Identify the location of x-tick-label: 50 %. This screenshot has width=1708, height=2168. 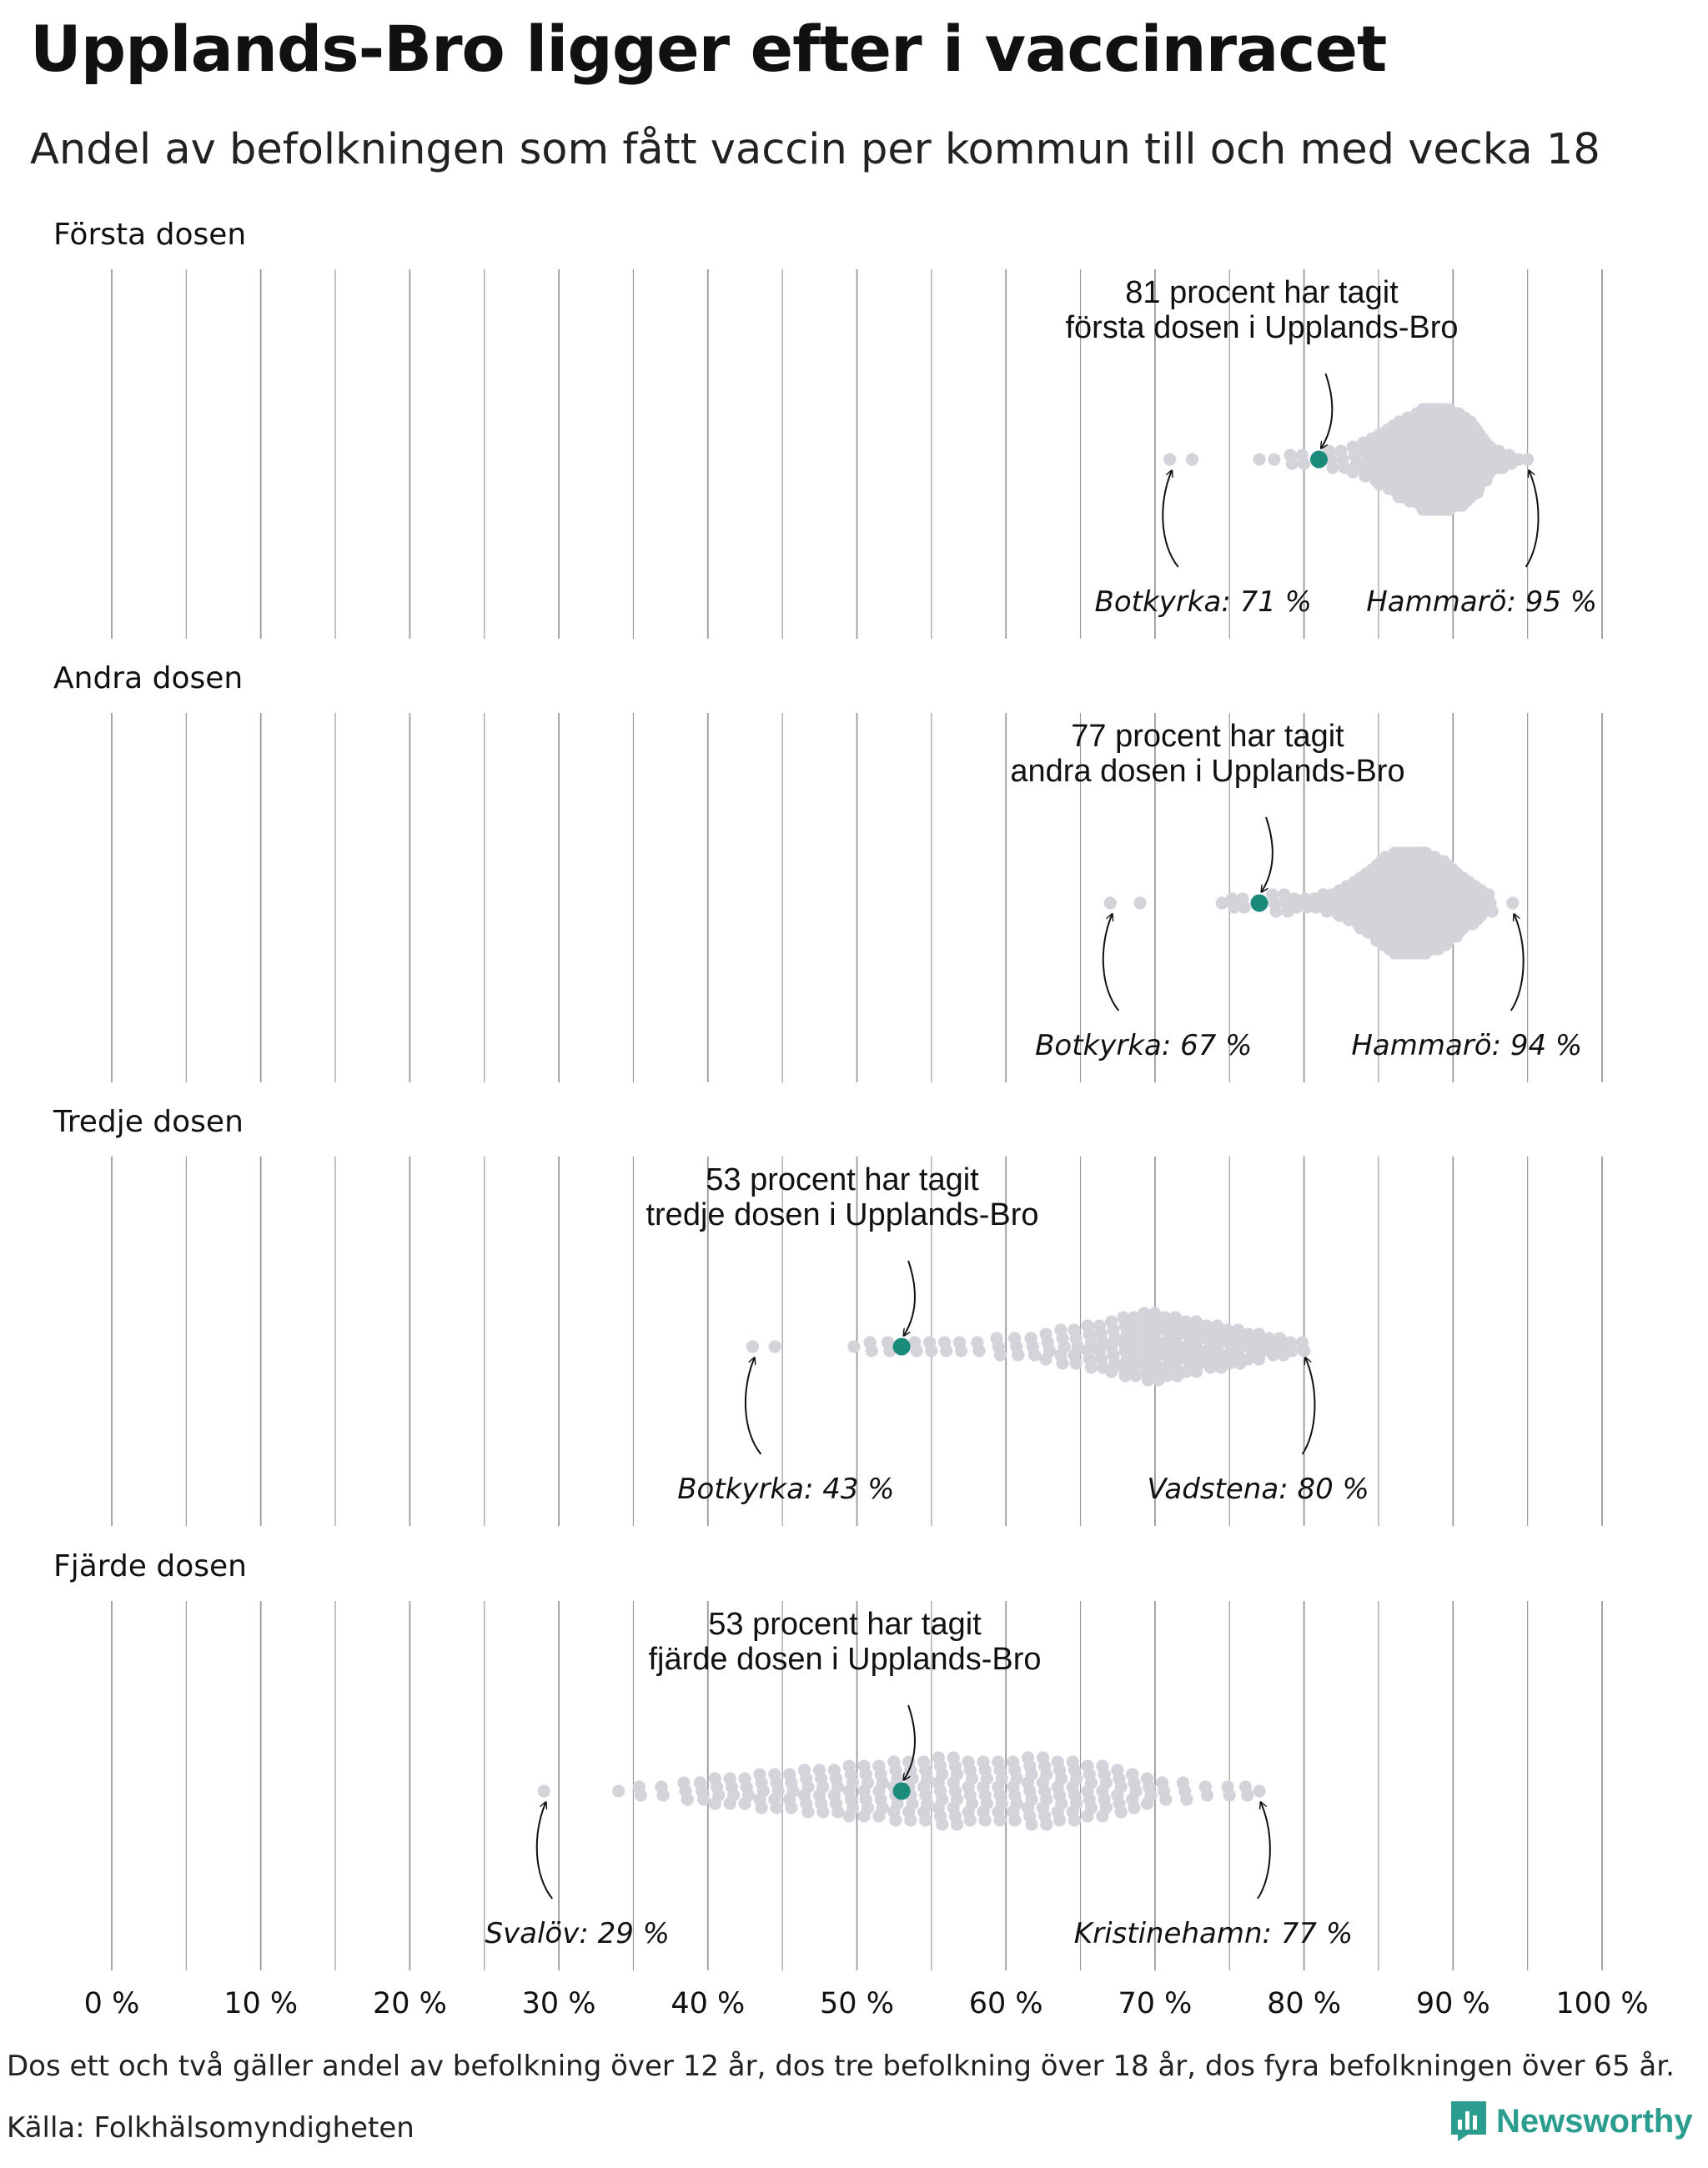
(857, 2003).